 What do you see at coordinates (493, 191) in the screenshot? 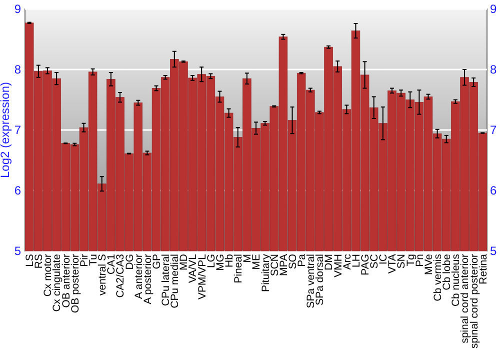
I see `y2-tick-label: 6` at bounding box center [493, 191].